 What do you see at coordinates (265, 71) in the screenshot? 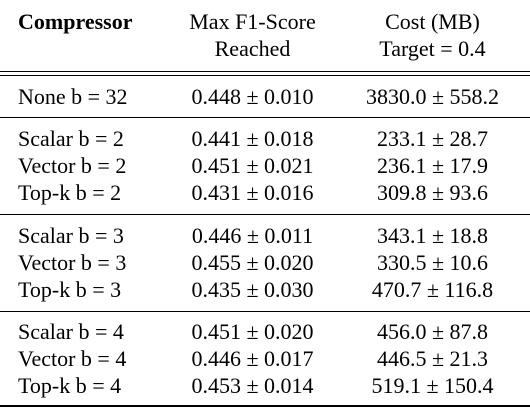
I see `header-rule-top` at bounding box center [265, 71].